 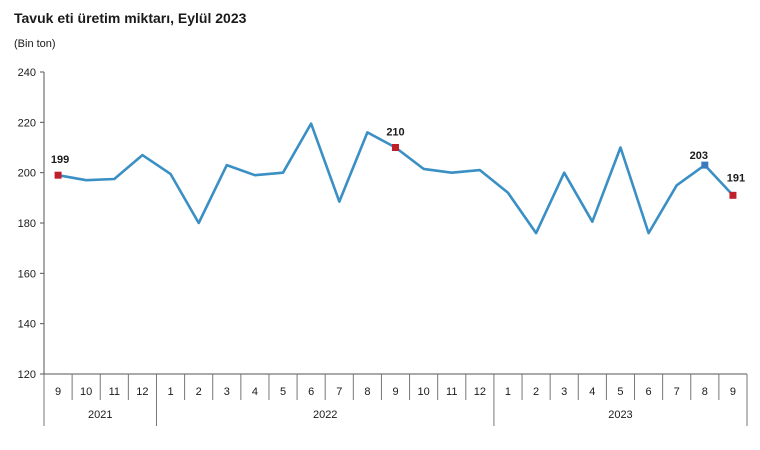 What do you see at coordinates (35, 44) in the screenshot?
I see `y-axis-unit-label: (Bin ton)` at bounding box center [35, 44].